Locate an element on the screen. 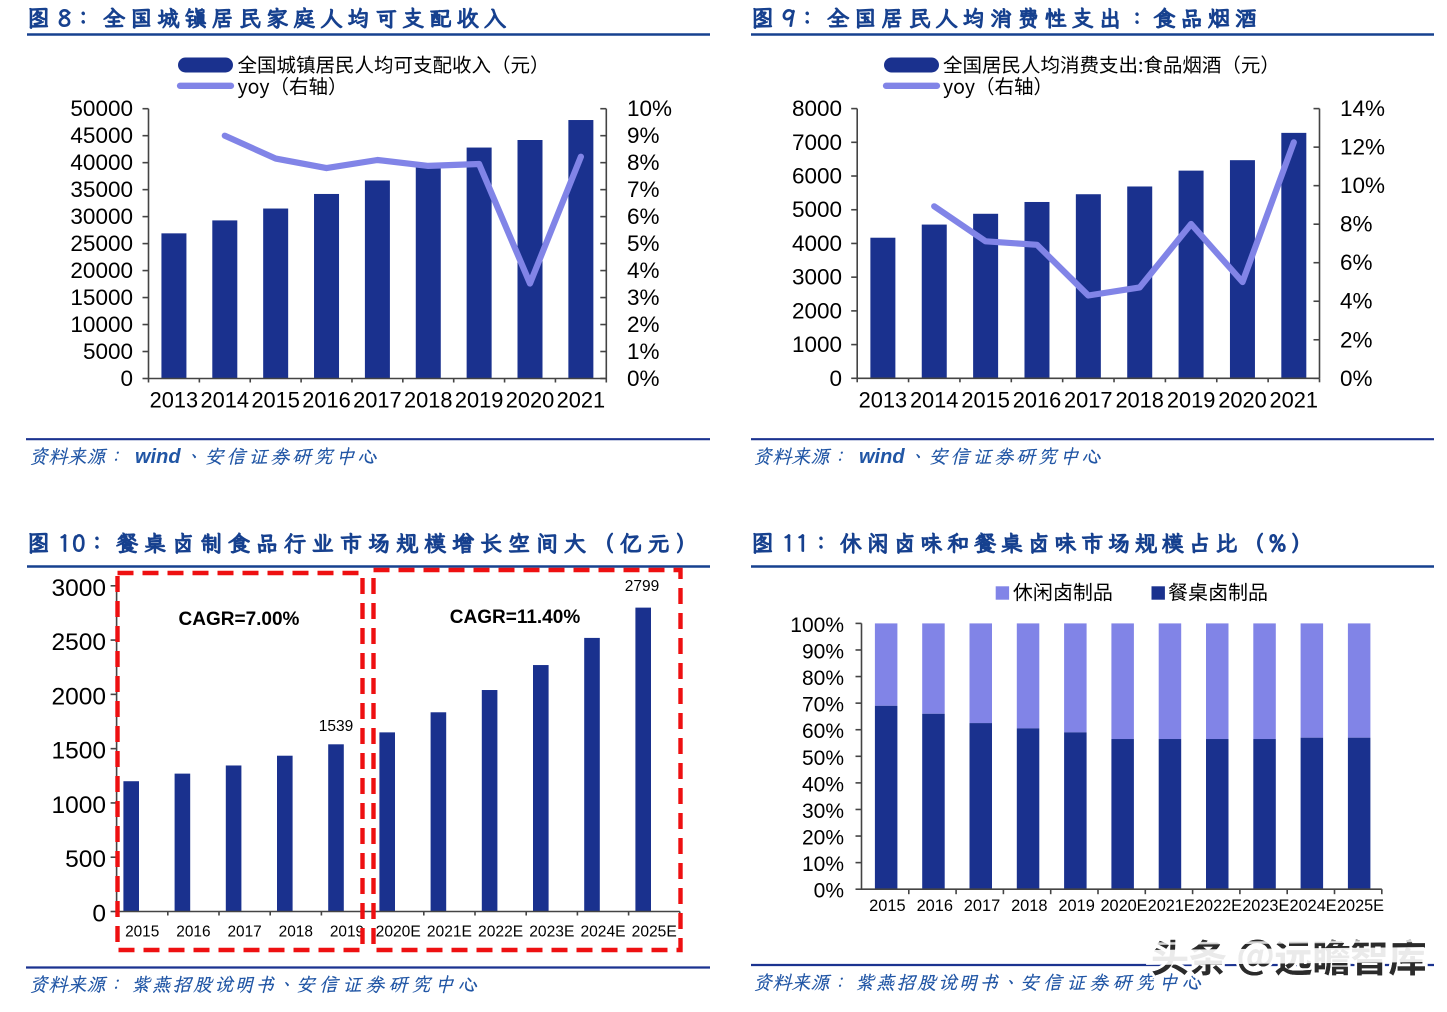 Image resolution: width=1447 pixels, height=1012 pixels. svg-text: 2799 is located at coordinates (642, 586).